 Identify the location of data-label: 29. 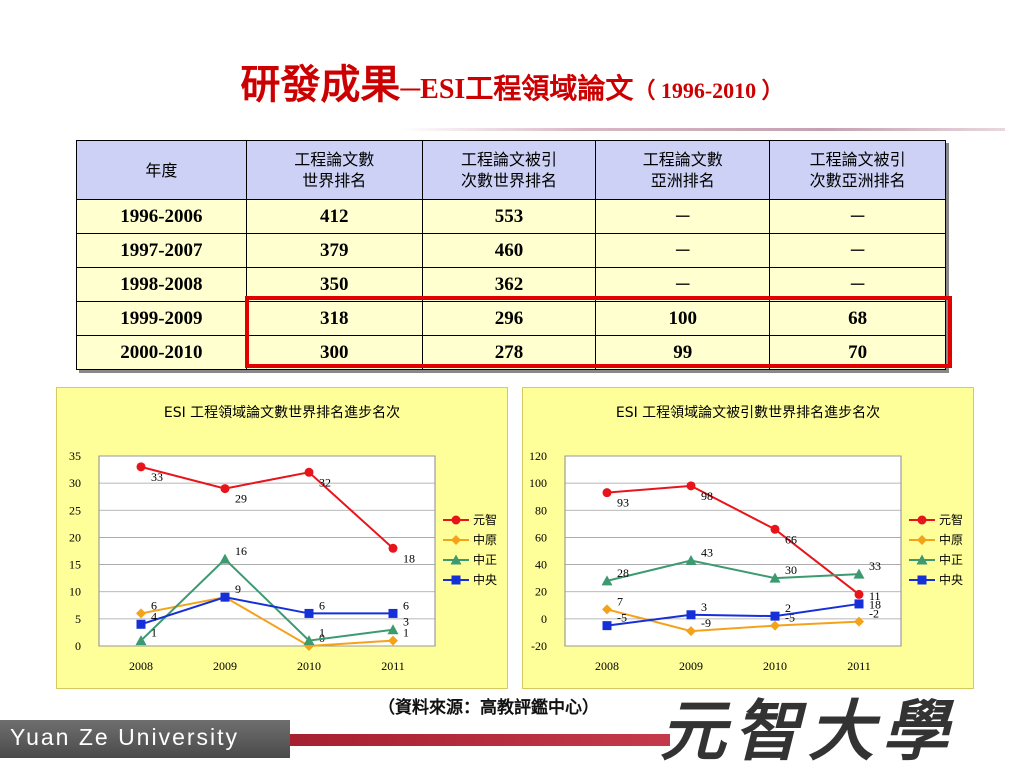
(241, 499).